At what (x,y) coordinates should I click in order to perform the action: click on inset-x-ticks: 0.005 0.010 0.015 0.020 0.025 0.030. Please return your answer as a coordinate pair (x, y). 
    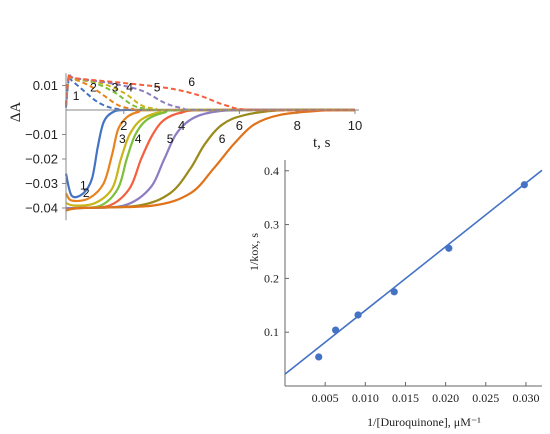
    Looking at the image, I should click on (425, 393).